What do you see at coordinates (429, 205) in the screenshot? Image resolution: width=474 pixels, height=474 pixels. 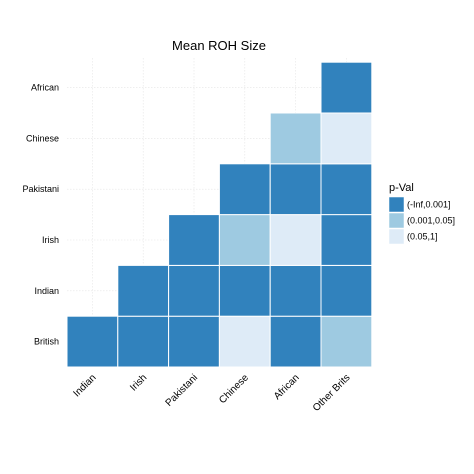 I see `legend-label: (-Inf,0.001]` at bounding box center [429, 205].